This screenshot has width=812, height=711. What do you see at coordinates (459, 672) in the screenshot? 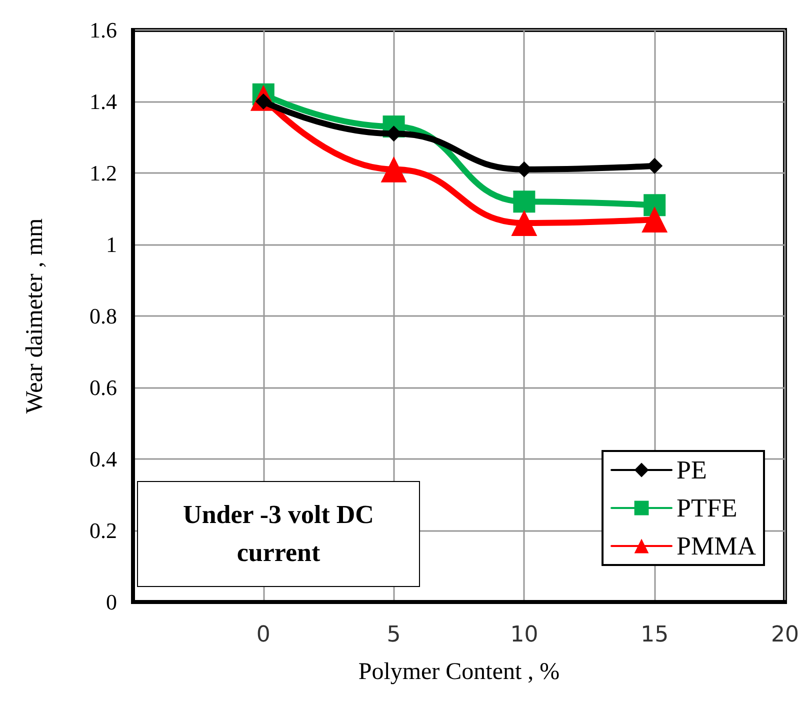
I see `x-axis-title: Polymer Content , %` at bounding box center [459, 672].